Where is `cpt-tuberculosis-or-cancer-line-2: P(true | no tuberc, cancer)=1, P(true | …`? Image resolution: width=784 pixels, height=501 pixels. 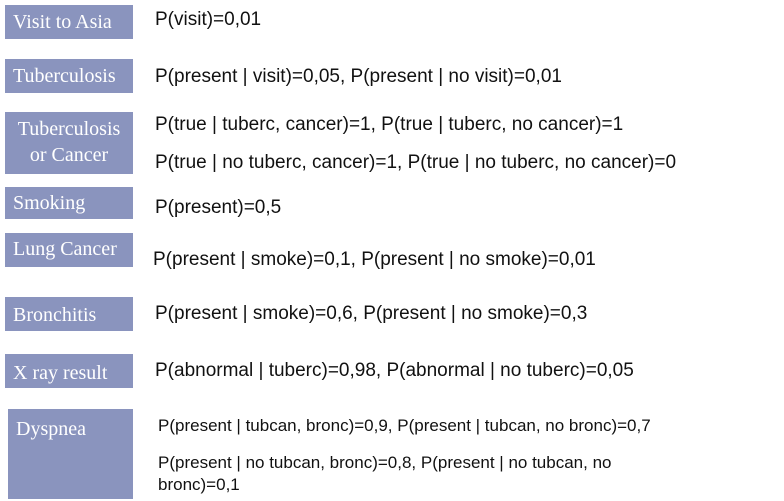
cpt-tuberculosis-or-cancer-line-2: P(true | no tuberc, cancer)=1, P(true | … is located at coordinates (416, 162).